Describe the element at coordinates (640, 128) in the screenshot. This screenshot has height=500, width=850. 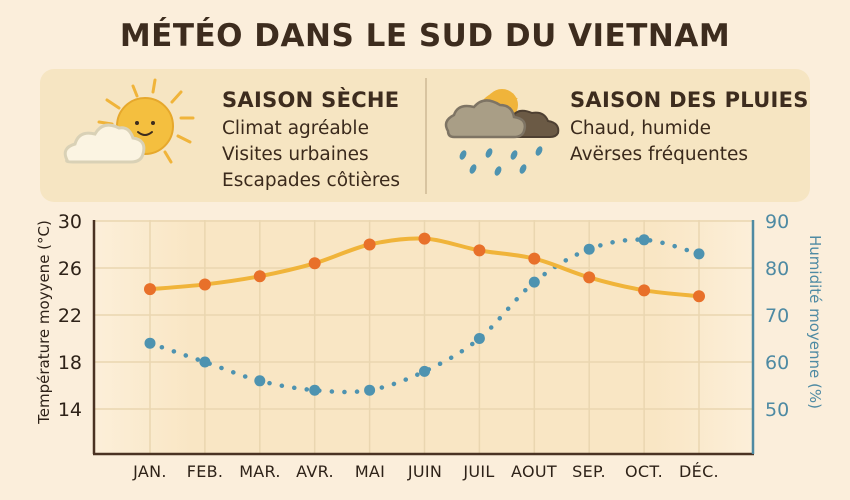
I see `wet-season-line: Chaud, humide` at that location.